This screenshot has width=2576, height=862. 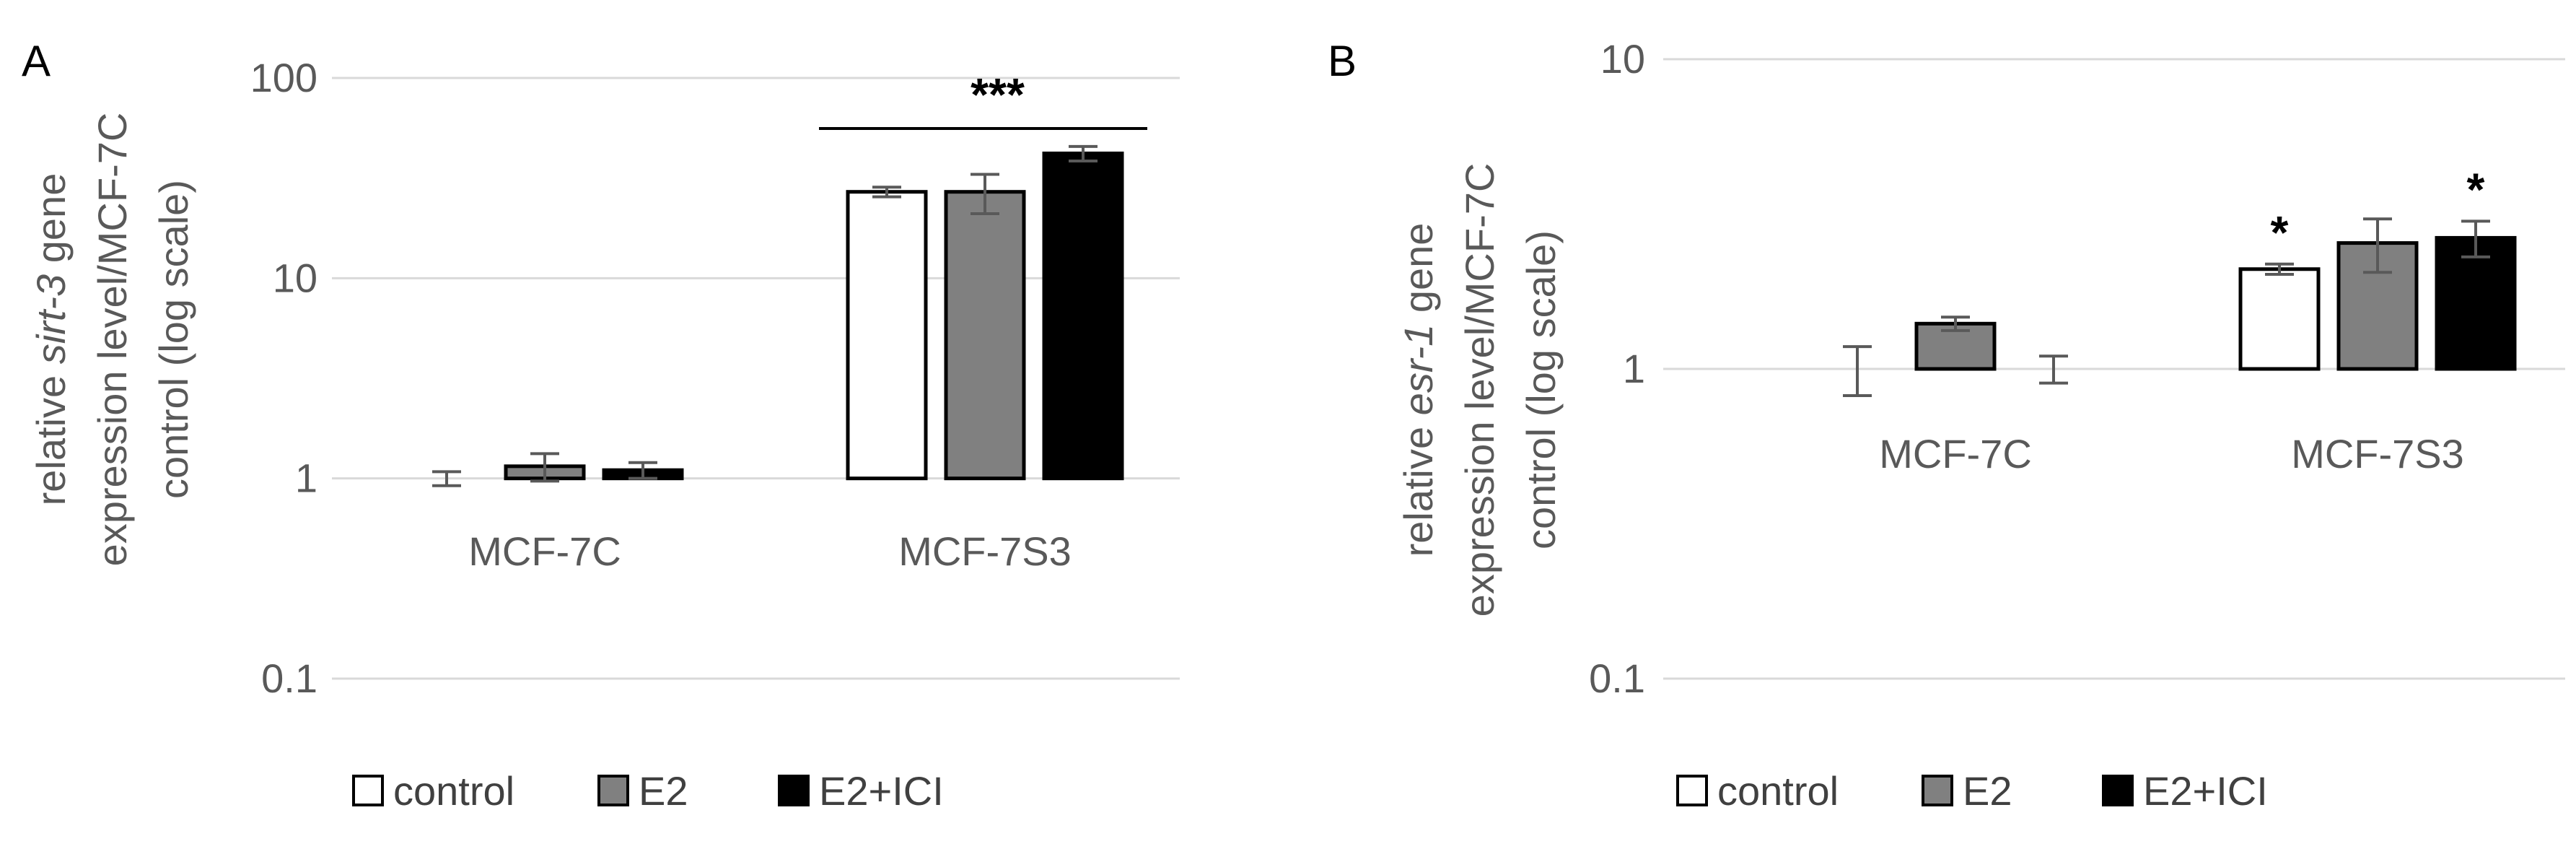 I want to click on panel-b-error-bars, so click(x=2166, y=307).